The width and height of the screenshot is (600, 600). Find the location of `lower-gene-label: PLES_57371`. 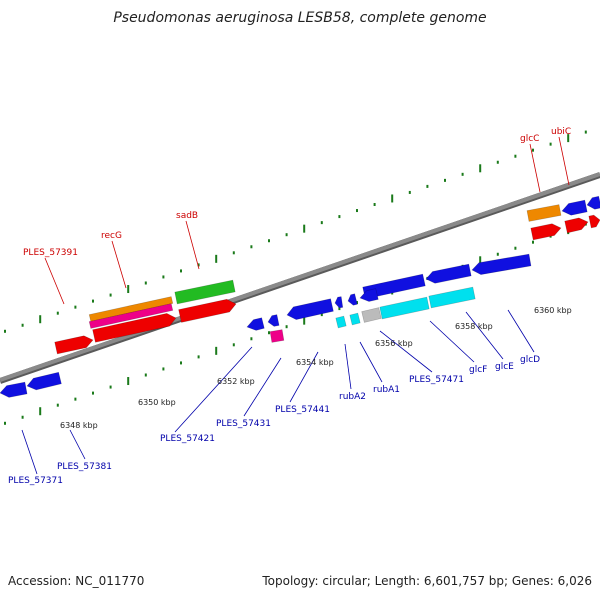

lower-gene-label: PLES_57371 is located at coordinates (35, 481).